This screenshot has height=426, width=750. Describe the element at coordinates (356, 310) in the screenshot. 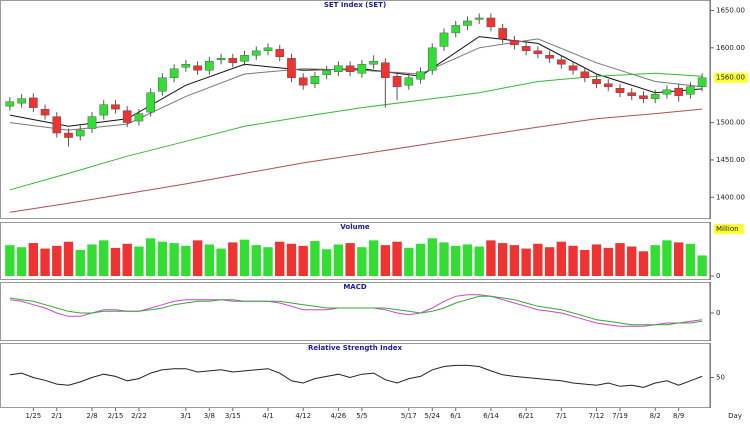

I see `indicator-line` at that location.